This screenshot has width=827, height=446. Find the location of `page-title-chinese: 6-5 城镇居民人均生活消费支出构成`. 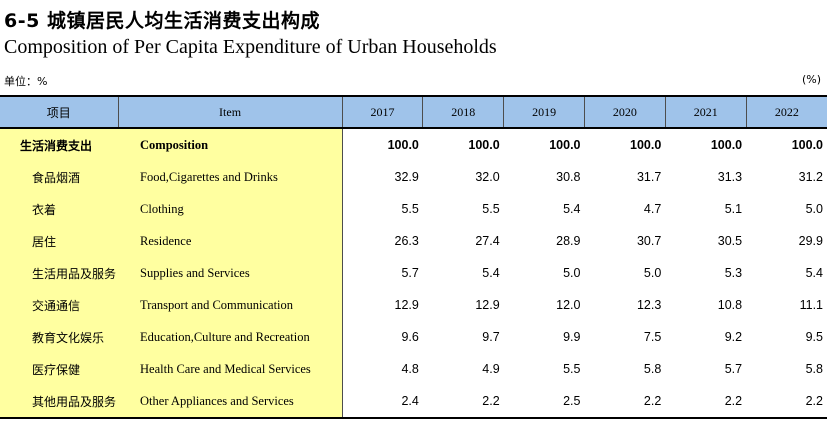

page-title-chinese: 6-5 城镇居民人均生活消费支出构成 is located at coordinates (162, 21).